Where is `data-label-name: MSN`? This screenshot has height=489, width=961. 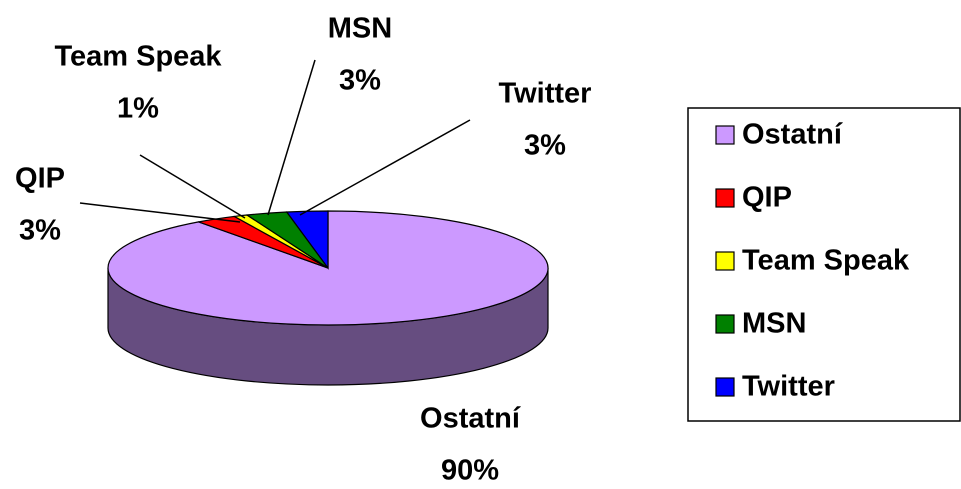
data-label-name: MSN is located at coordinates (360, 29).